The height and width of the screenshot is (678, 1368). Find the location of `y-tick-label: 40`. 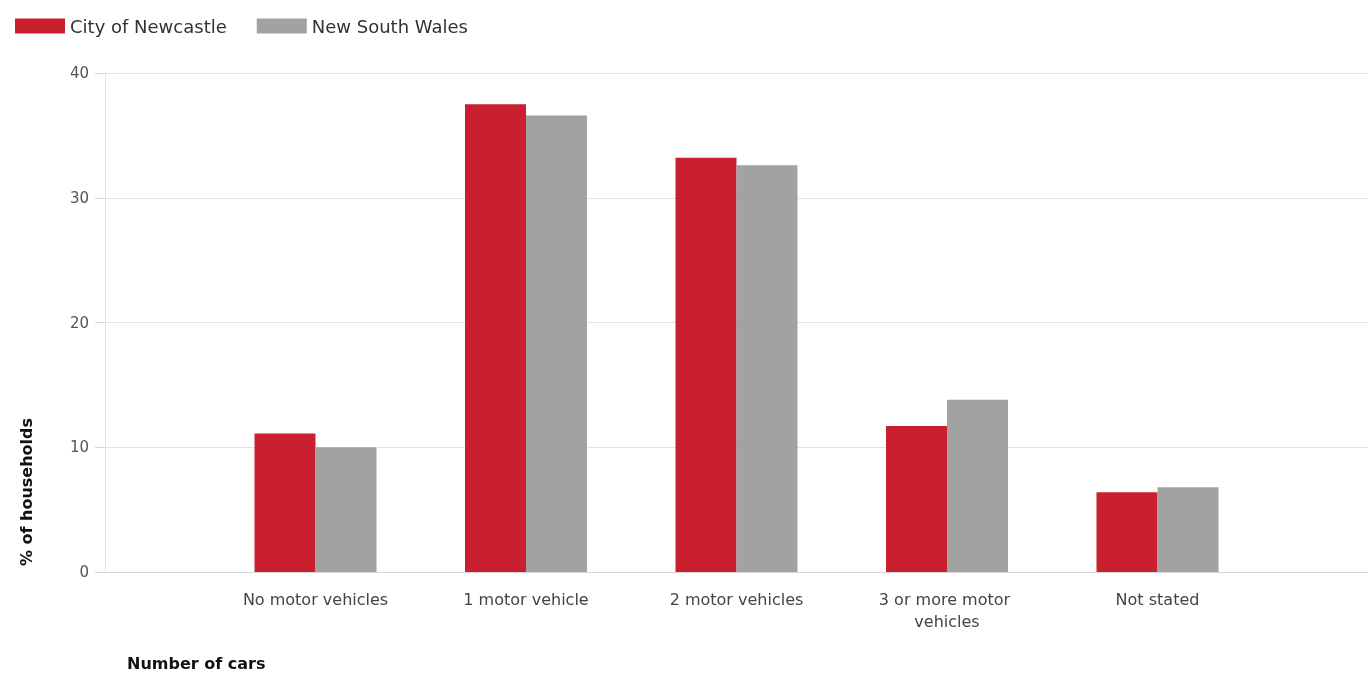

y-tick-label: 40 is located at coordinates (79, 73).